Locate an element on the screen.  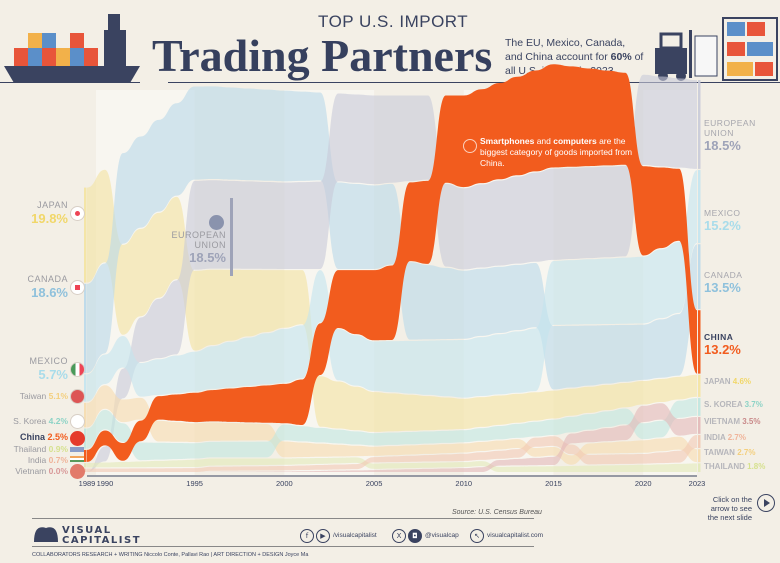
visual-capitalist-logo: VISUAL CAPITALIST is located at coordinates (101, 536).